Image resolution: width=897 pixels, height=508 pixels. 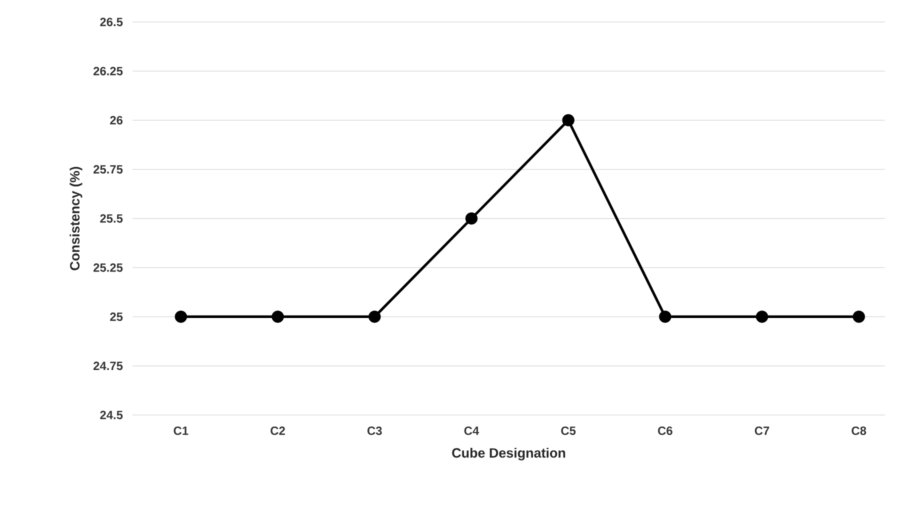 What do you see at coordinates (108, 169) in the screenshot?
I see `y-tick-label: 25.75` at bounding box center [108, 169].